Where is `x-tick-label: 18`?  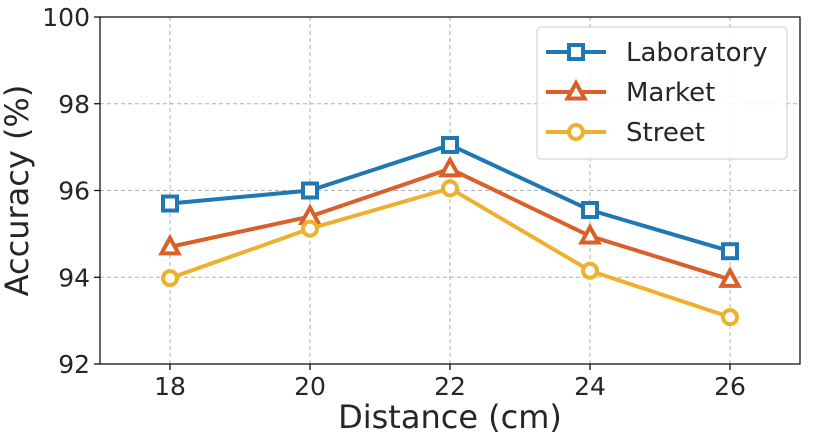 x-tick-label: 18 is located at coordinates (170, 386).